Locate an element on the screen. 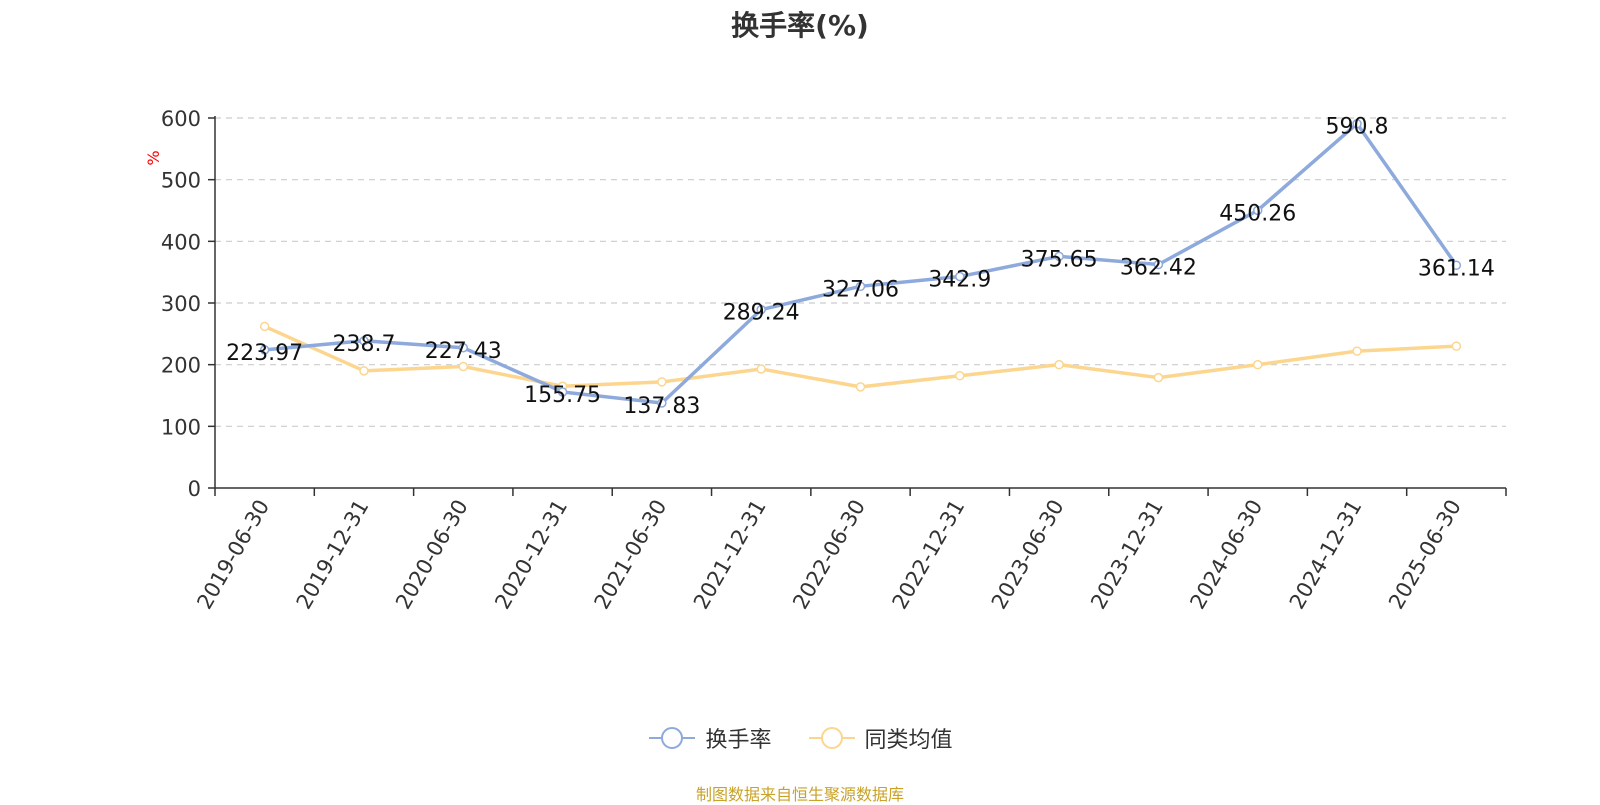  y-tick-label: 600 is located at coordinates (181, 119).